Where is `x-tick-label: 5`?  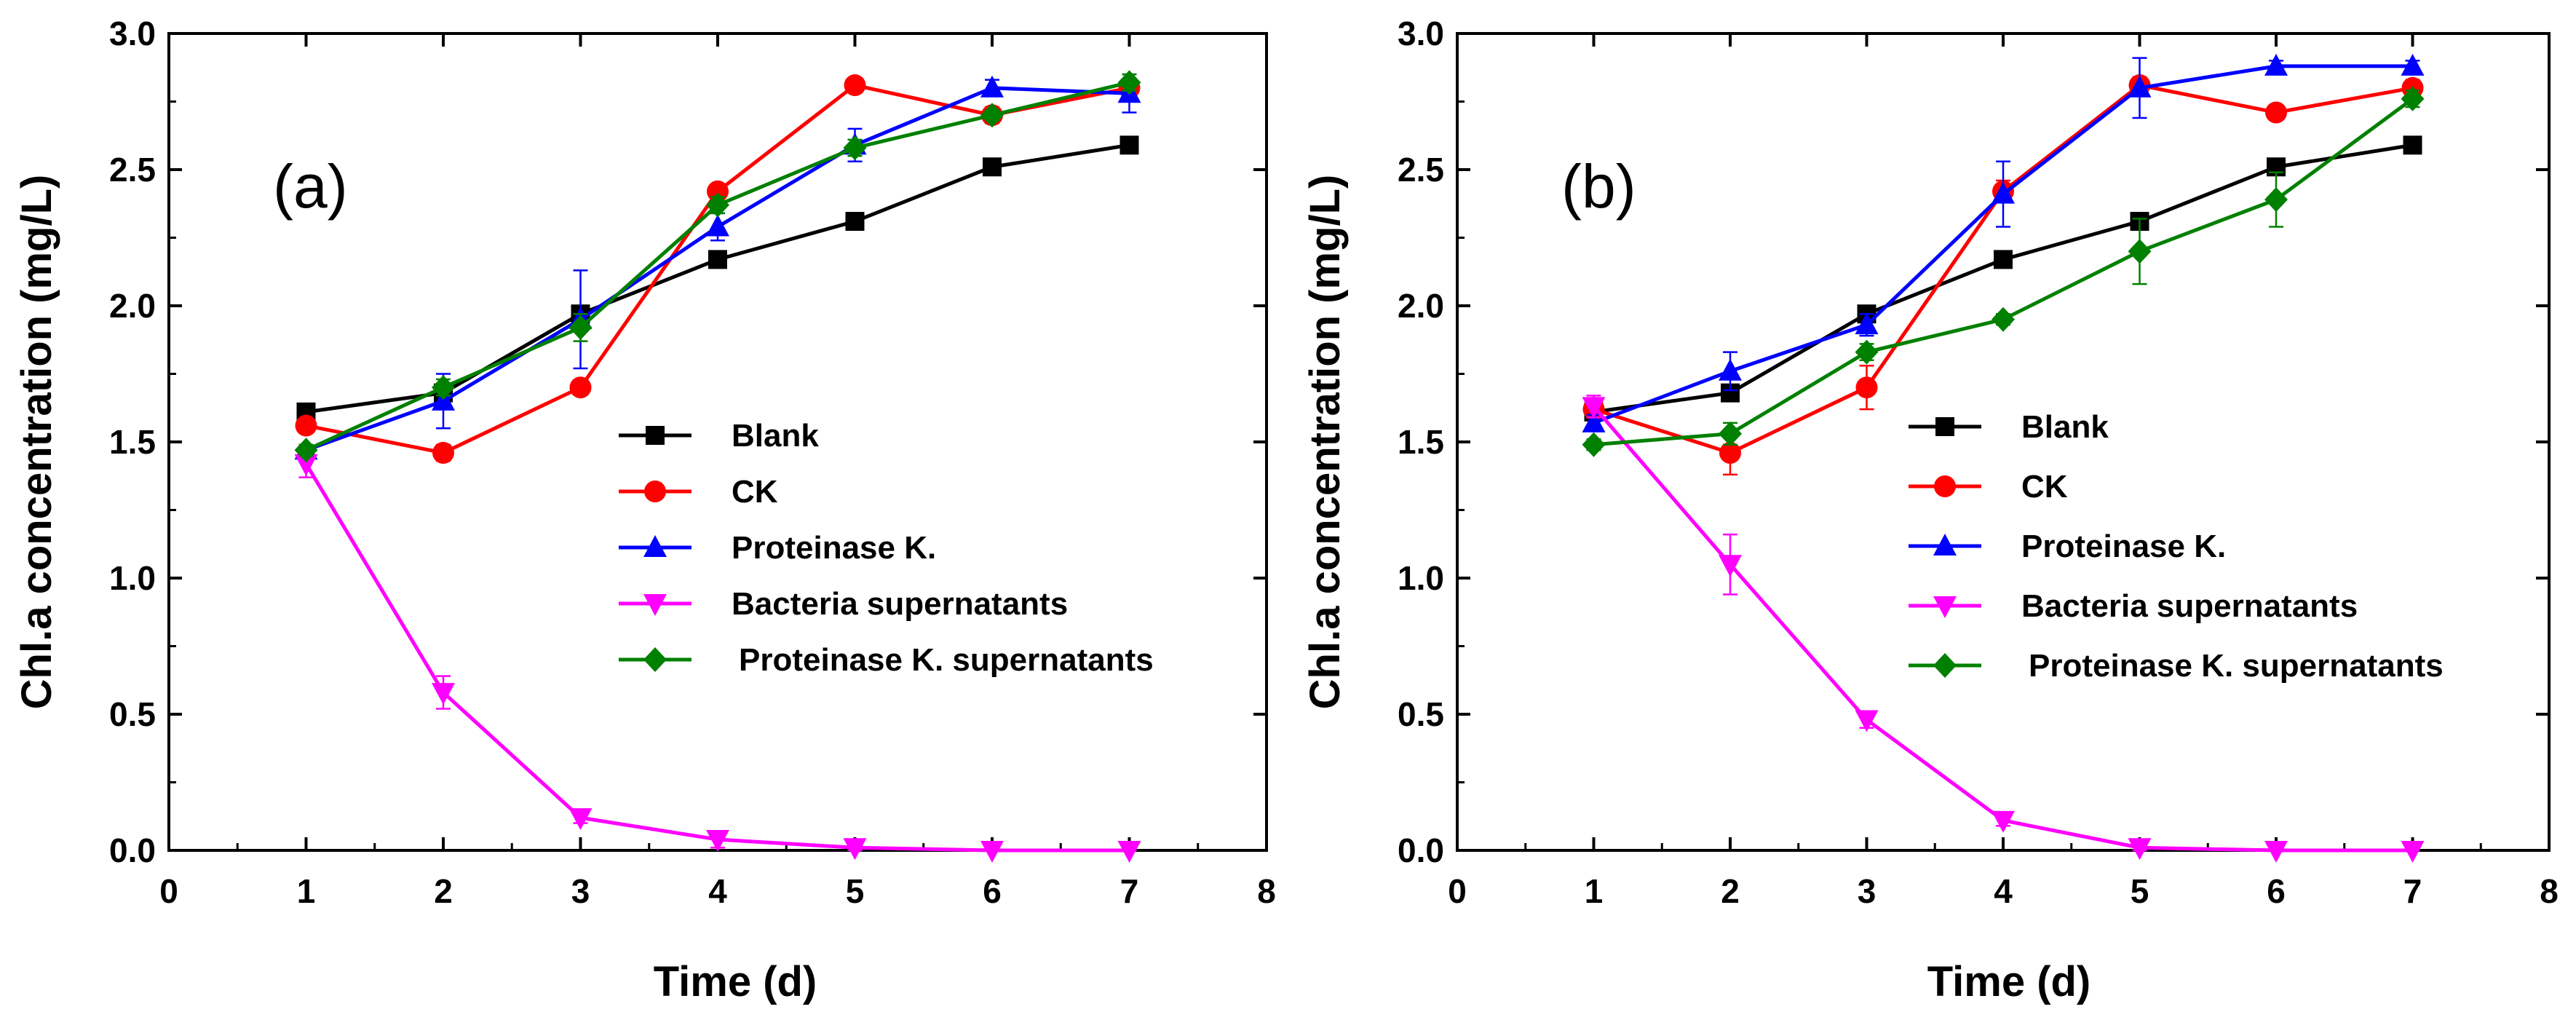 x-tick-label: 5 is located at coordinates (2140, 891).